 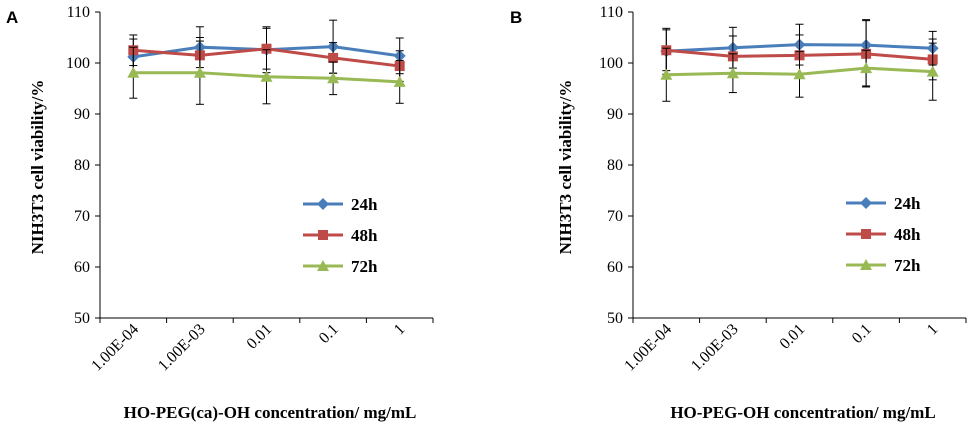 I want to click on panel-b-x-ticks: 1.00E-04 1.00E-03 0.01 0.1 1, so click(x=794, y=346).